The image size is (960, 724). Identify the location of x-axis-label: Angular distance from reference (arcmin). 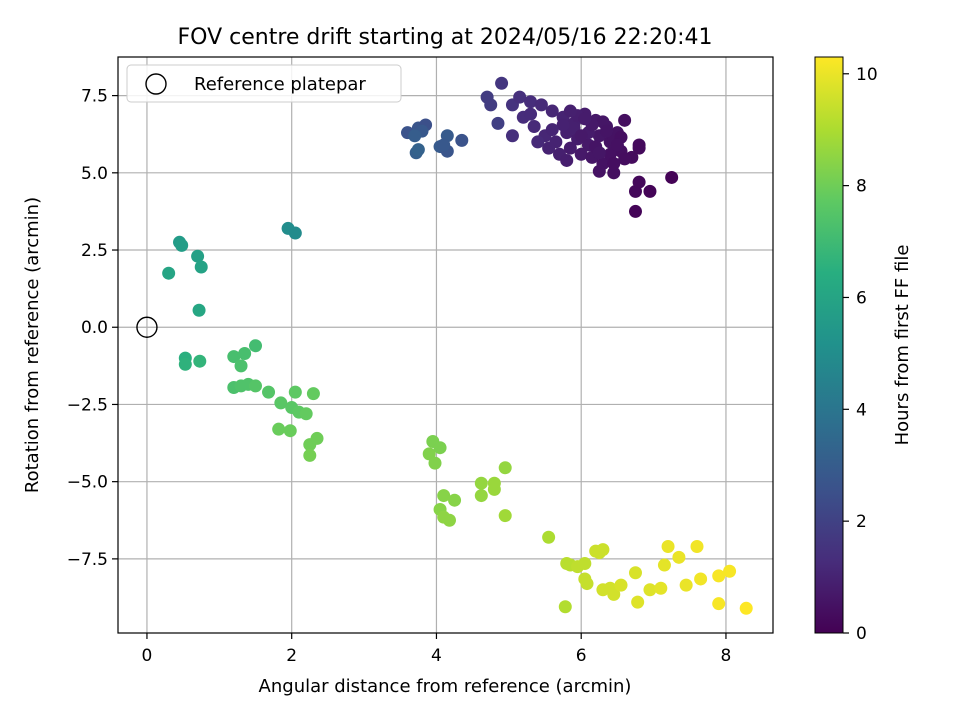
(445, 686).